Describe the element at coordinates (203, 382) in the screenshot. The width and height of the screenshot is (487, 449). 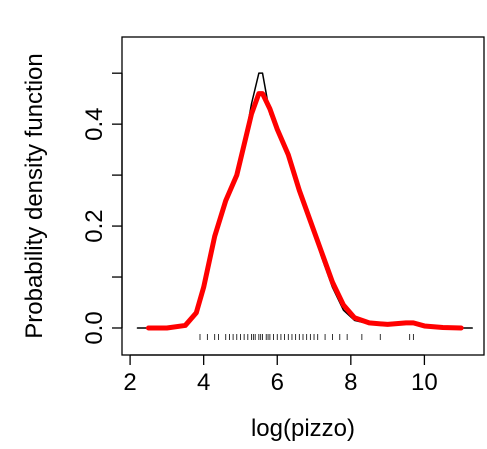
I see `x-tick-label: 4` at that location.